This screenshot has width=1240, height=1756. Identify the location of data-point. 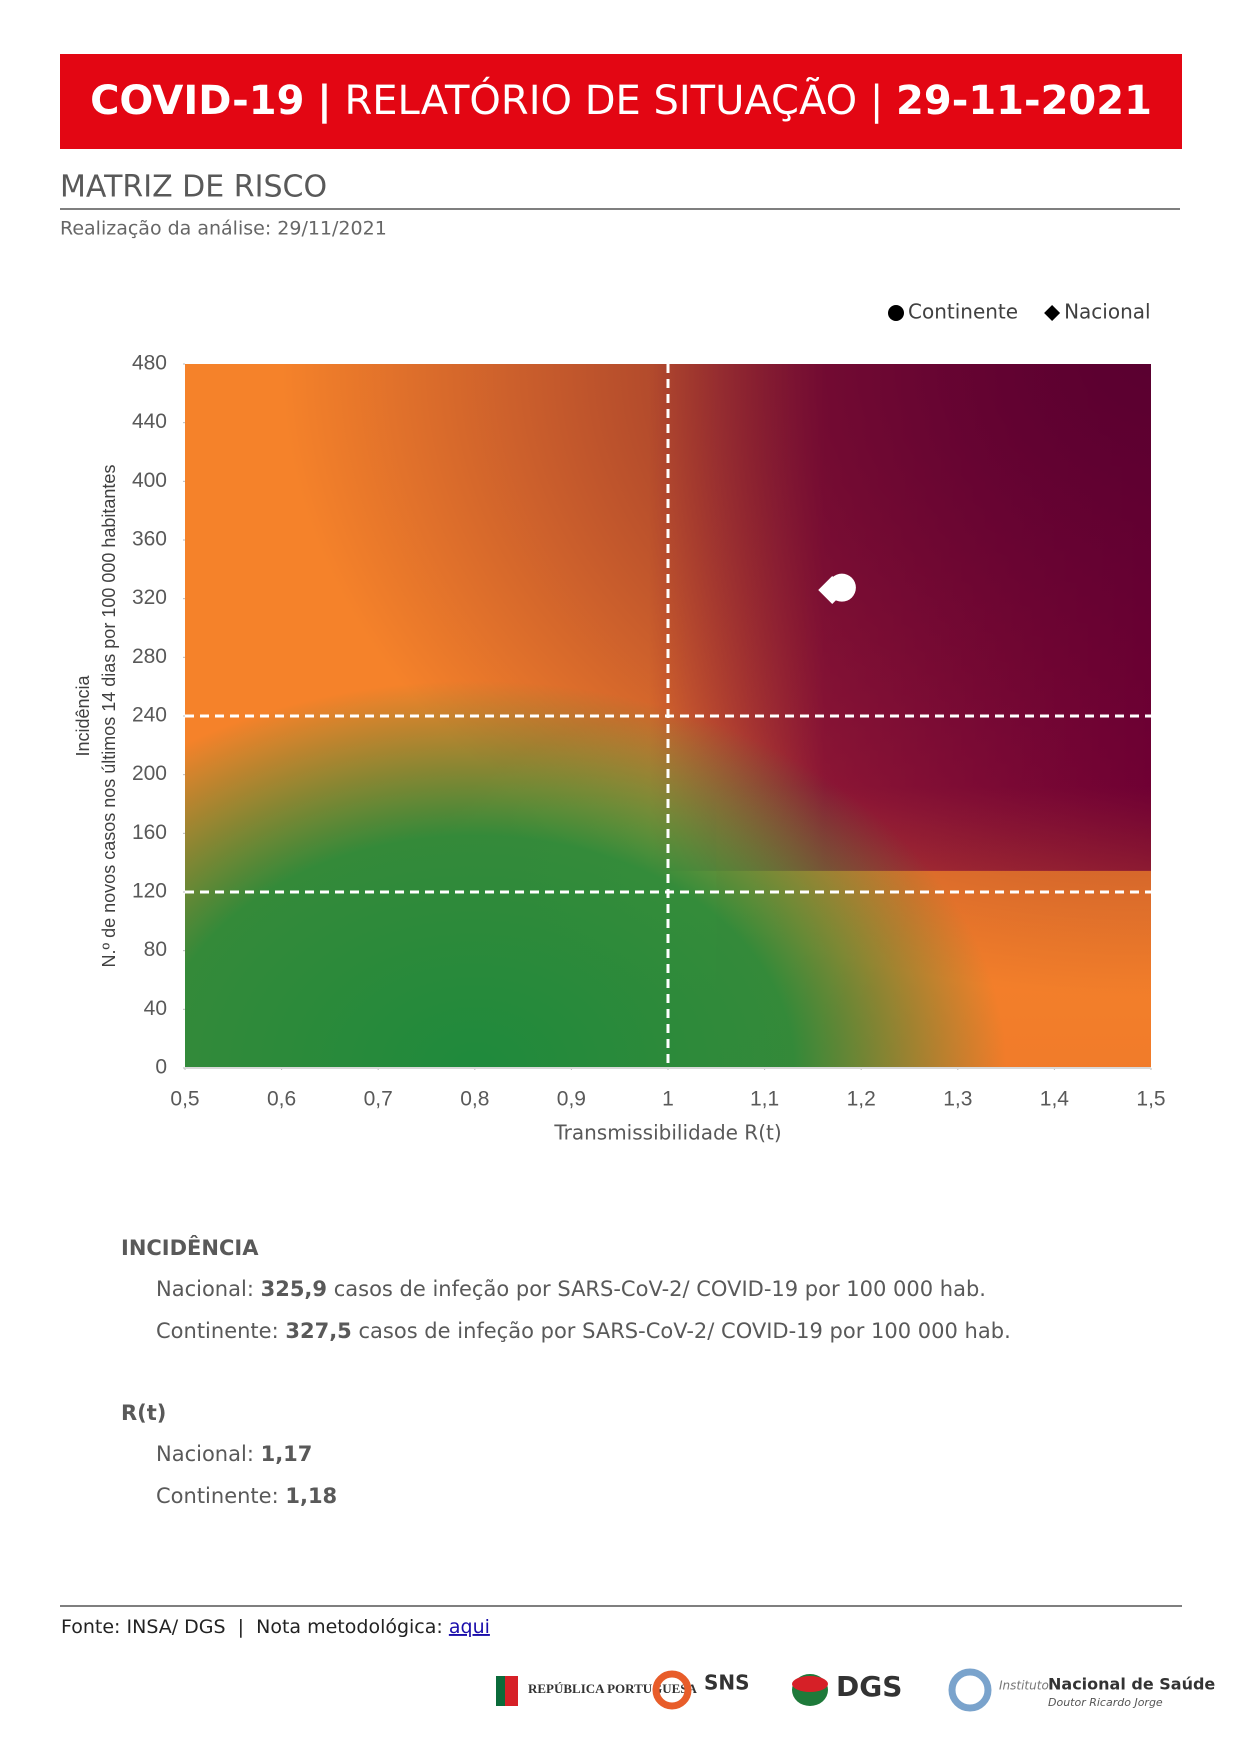
(832, 590).